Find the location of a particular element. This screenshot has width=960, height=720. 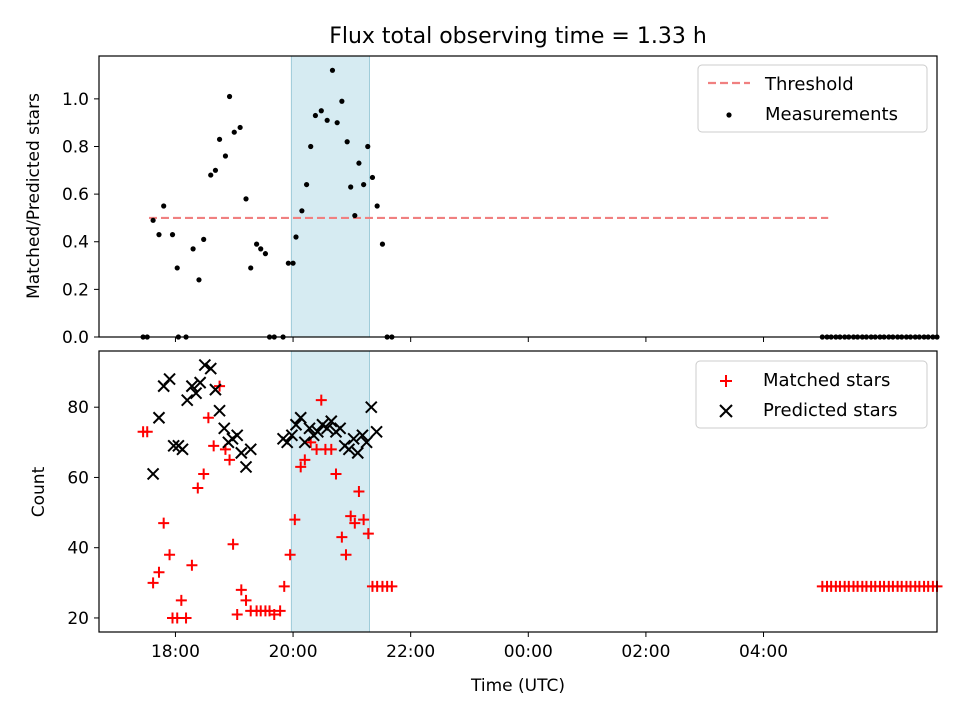

legend-matched-swatch is located at coordinates (726, 381).